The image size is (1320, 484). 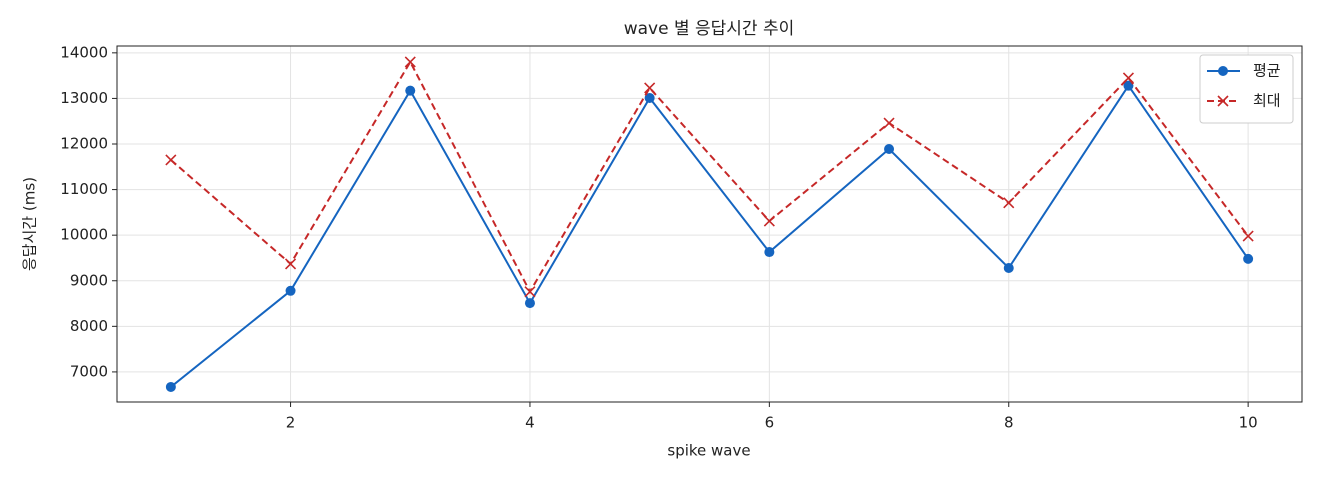 What do you see at coordinates (530, 423) in the screenshot?
I see `x-tick-label: 4` at bounding box center [530, 423].